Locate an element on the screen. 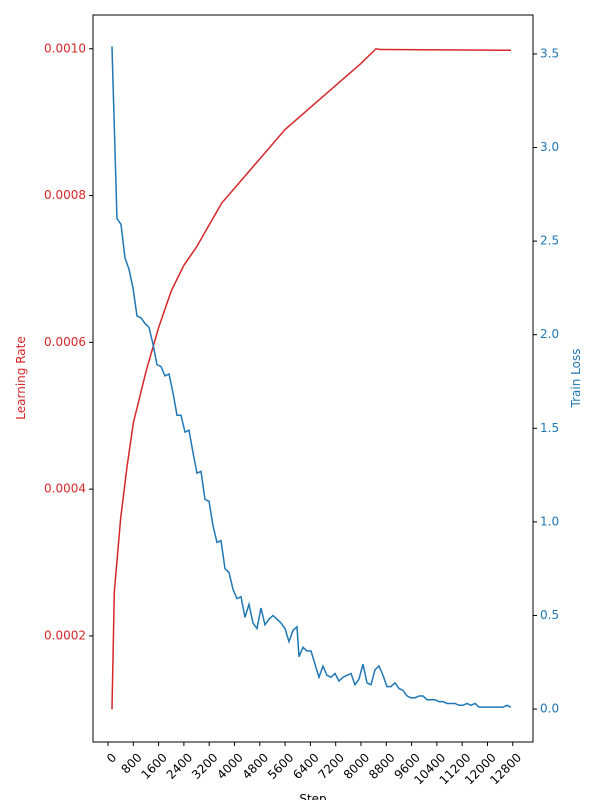  x-tick-label: 6400 is located at coordinates (305, 765).